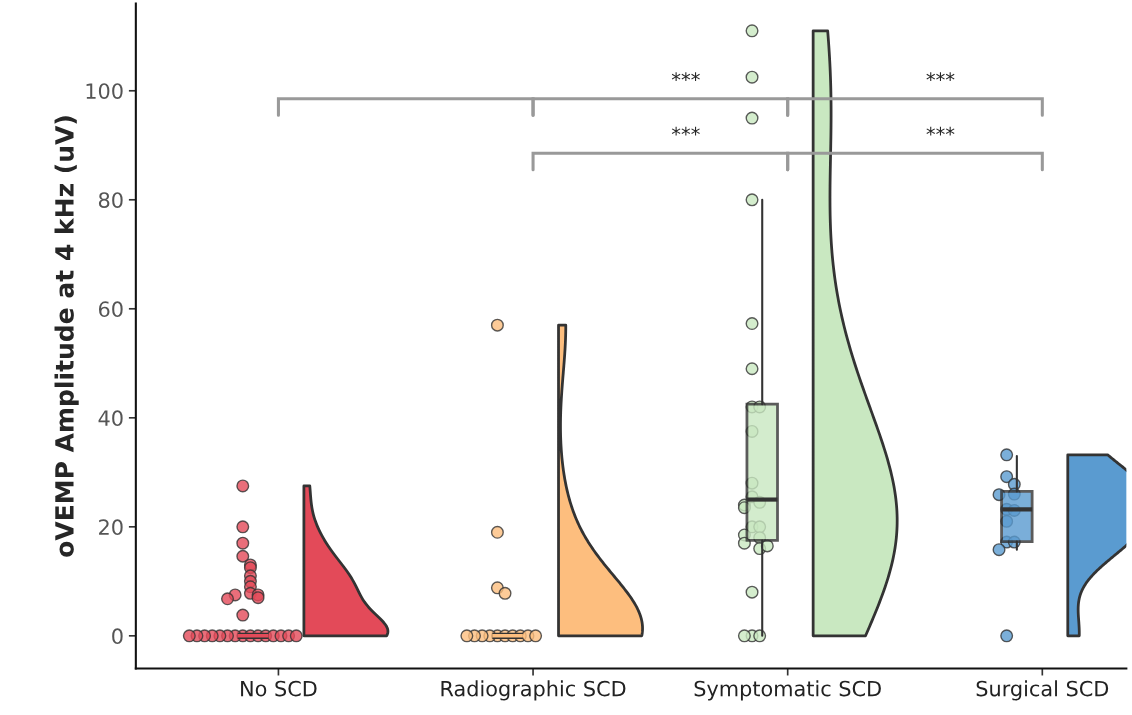  Describe the element at coordinates (787, 690) in the screenshot. I see `x-tick-label: Symptomatic SCD` at that location.